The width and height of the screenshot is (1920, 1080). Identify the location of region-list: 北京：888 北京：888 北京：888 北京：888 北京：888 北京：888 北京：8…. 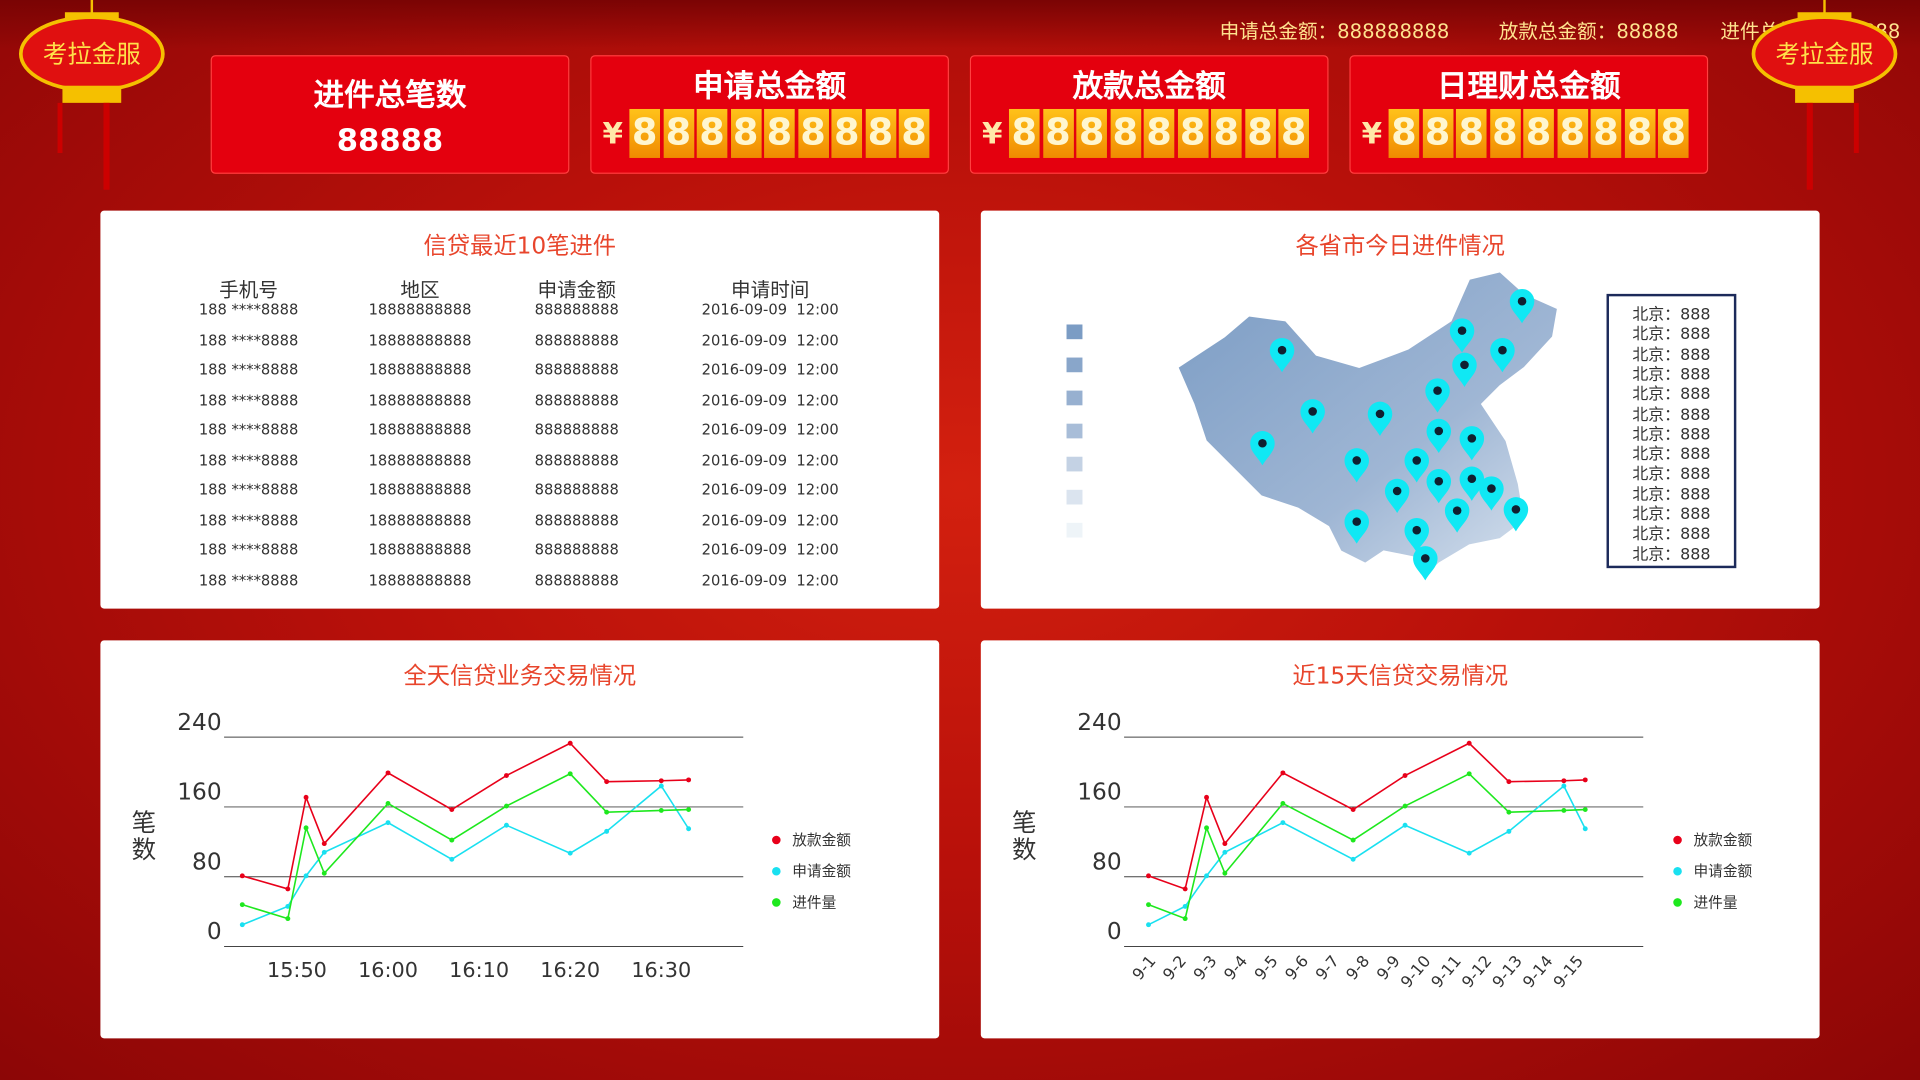
(1671, 431).